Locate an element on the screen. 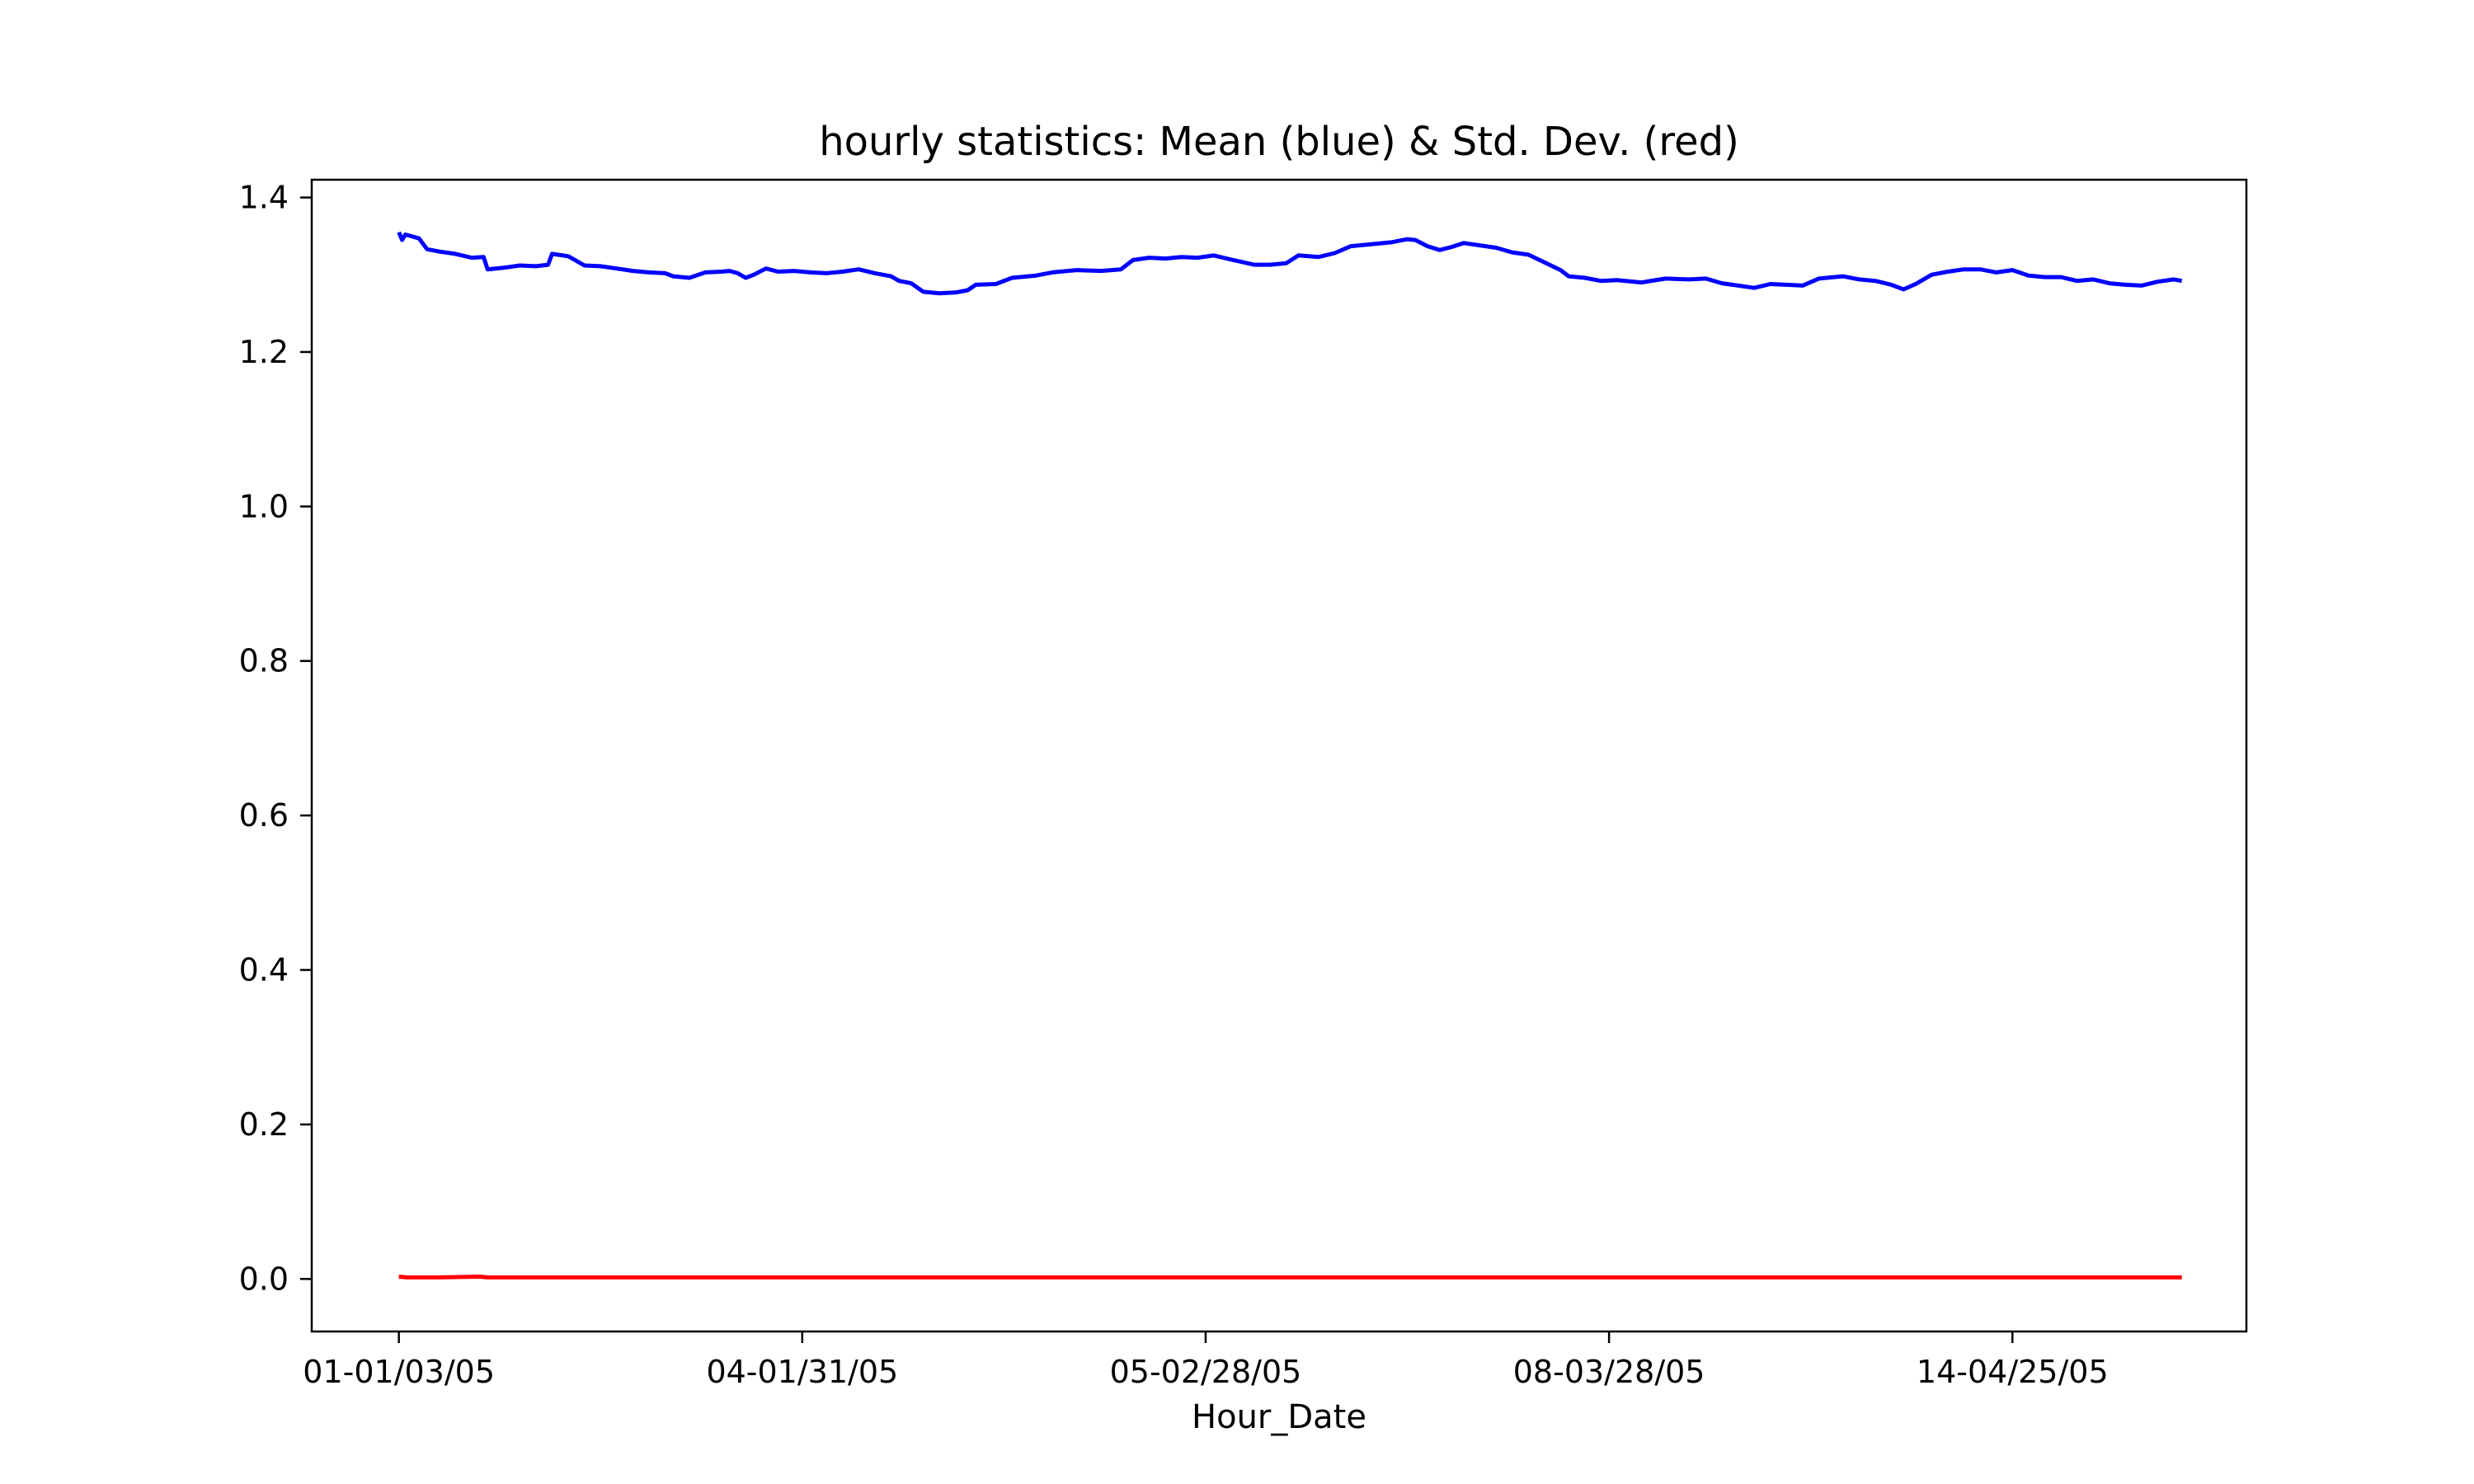  x-tick-label-2: 05-02/28/05 is located at coordinates (1206, 1372).